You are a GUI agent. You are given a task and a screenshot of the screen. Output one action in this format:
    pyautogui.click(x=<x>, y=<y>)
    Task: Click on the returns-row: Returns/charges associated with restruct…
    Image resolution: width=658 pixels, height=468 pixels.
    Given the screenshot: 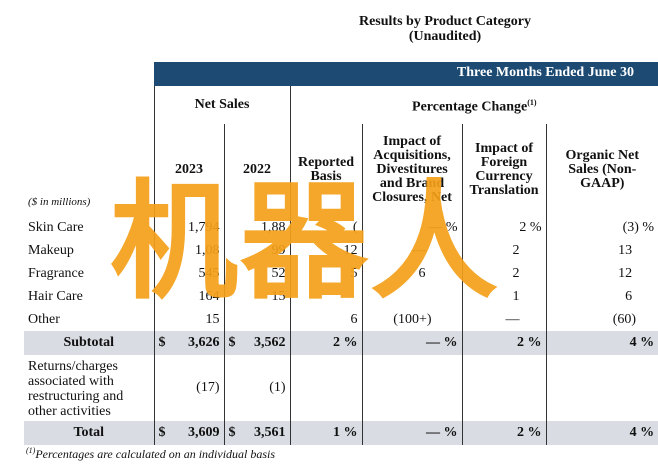 What is the action you would take?
    pyautogui.click(x=341, y=388)
    